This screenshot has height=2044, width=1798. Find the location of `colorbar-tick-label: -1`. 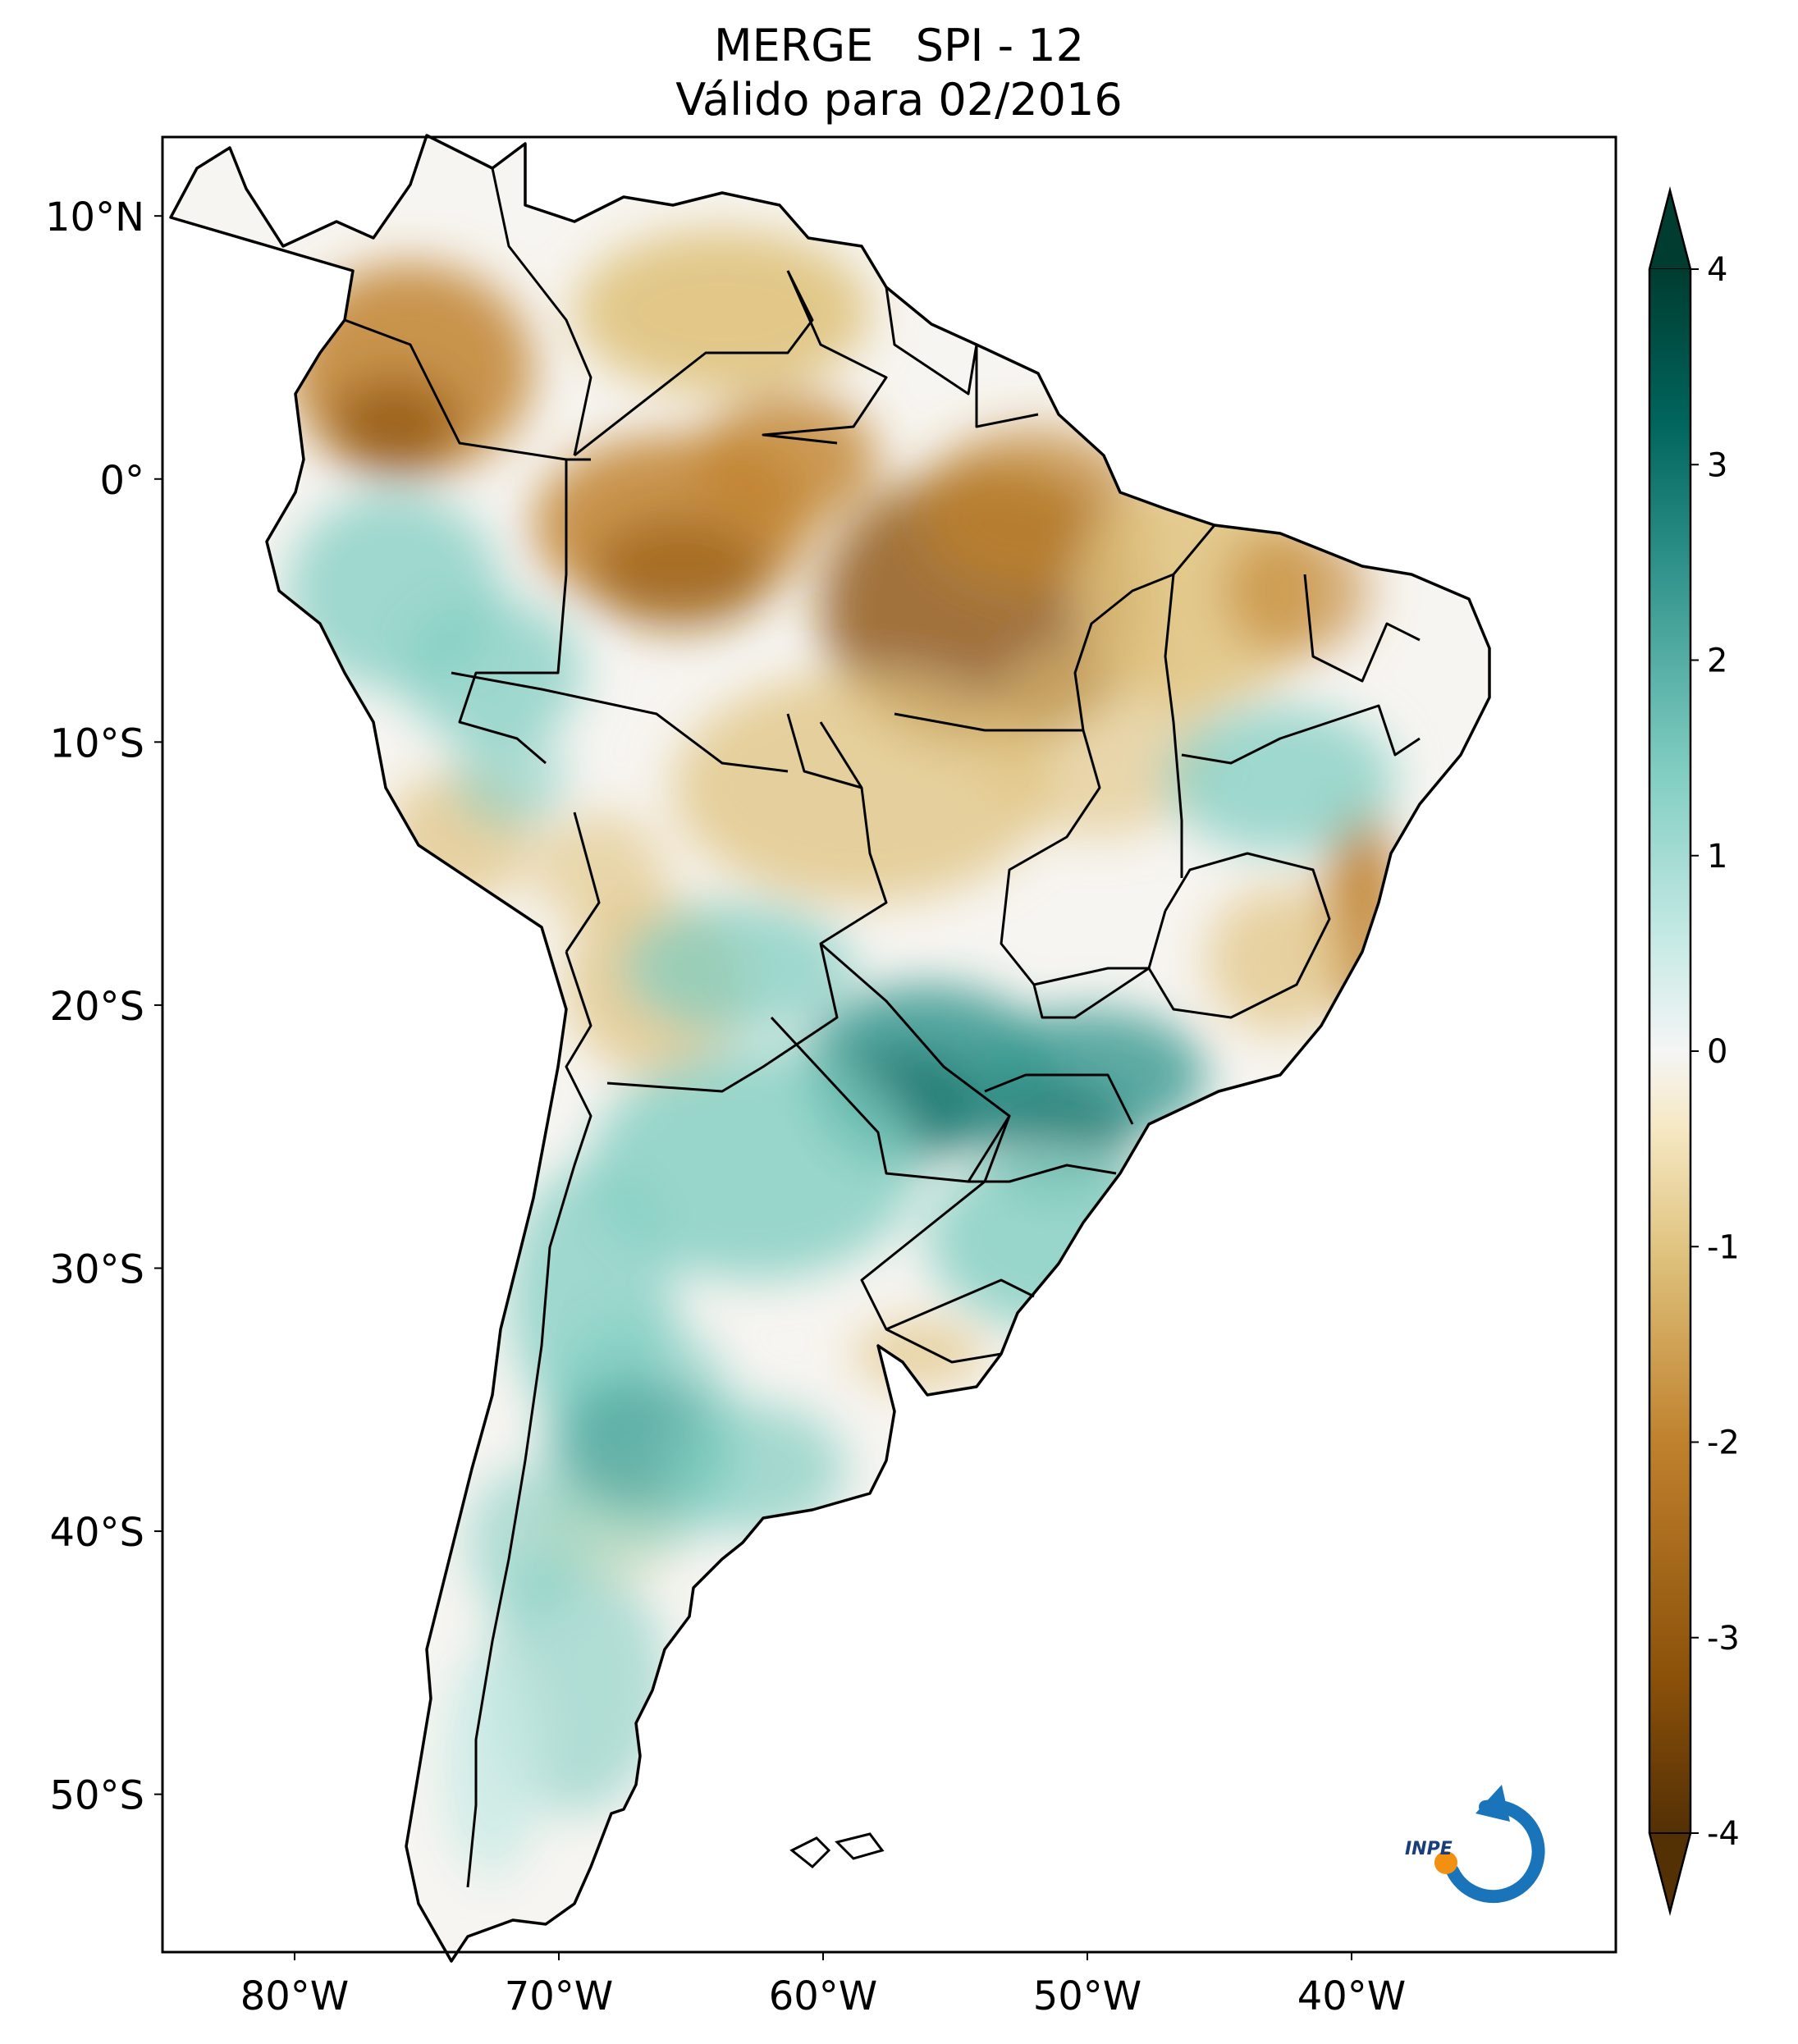

colorbar-tick-label: -1 is located at coordinates (1723, 1247).